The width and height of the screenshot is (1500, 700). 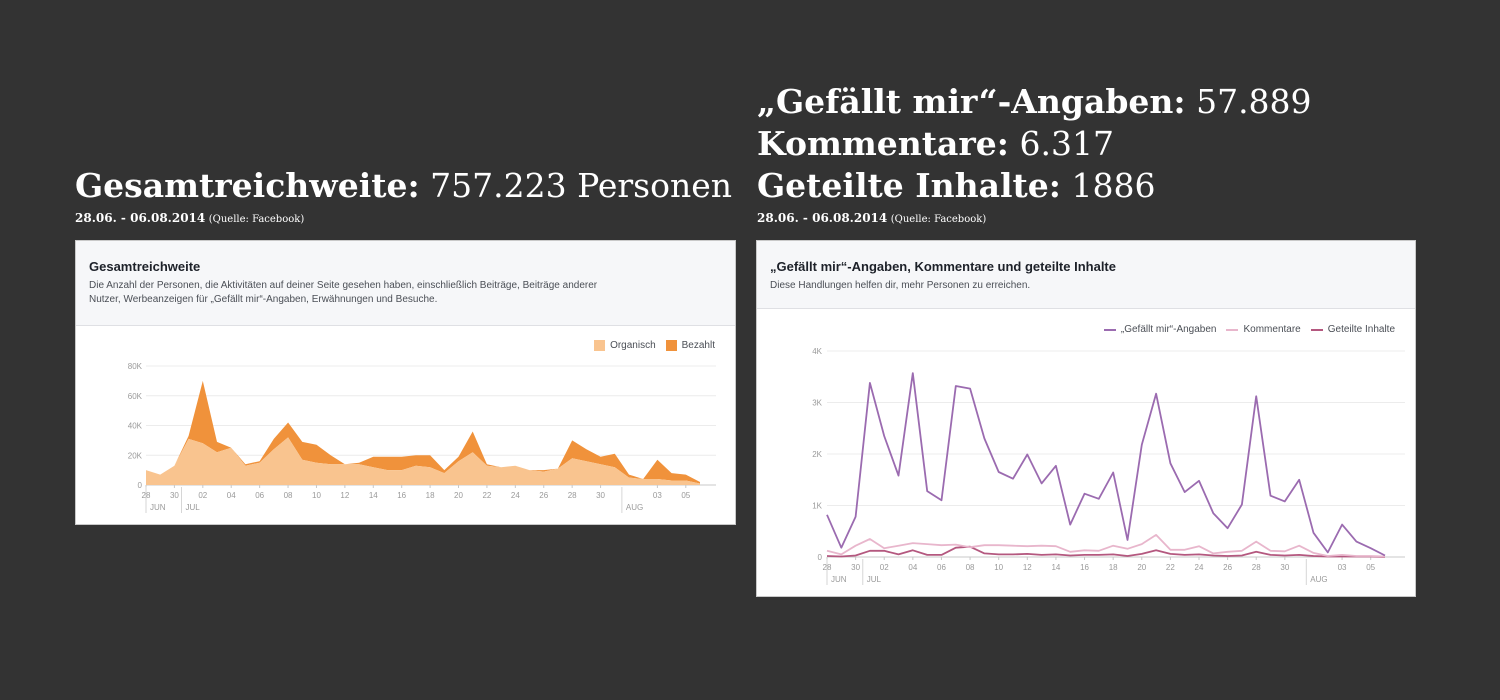 I want to click on engagement-x-tick-label: 18, so click(x=1113, y=567).